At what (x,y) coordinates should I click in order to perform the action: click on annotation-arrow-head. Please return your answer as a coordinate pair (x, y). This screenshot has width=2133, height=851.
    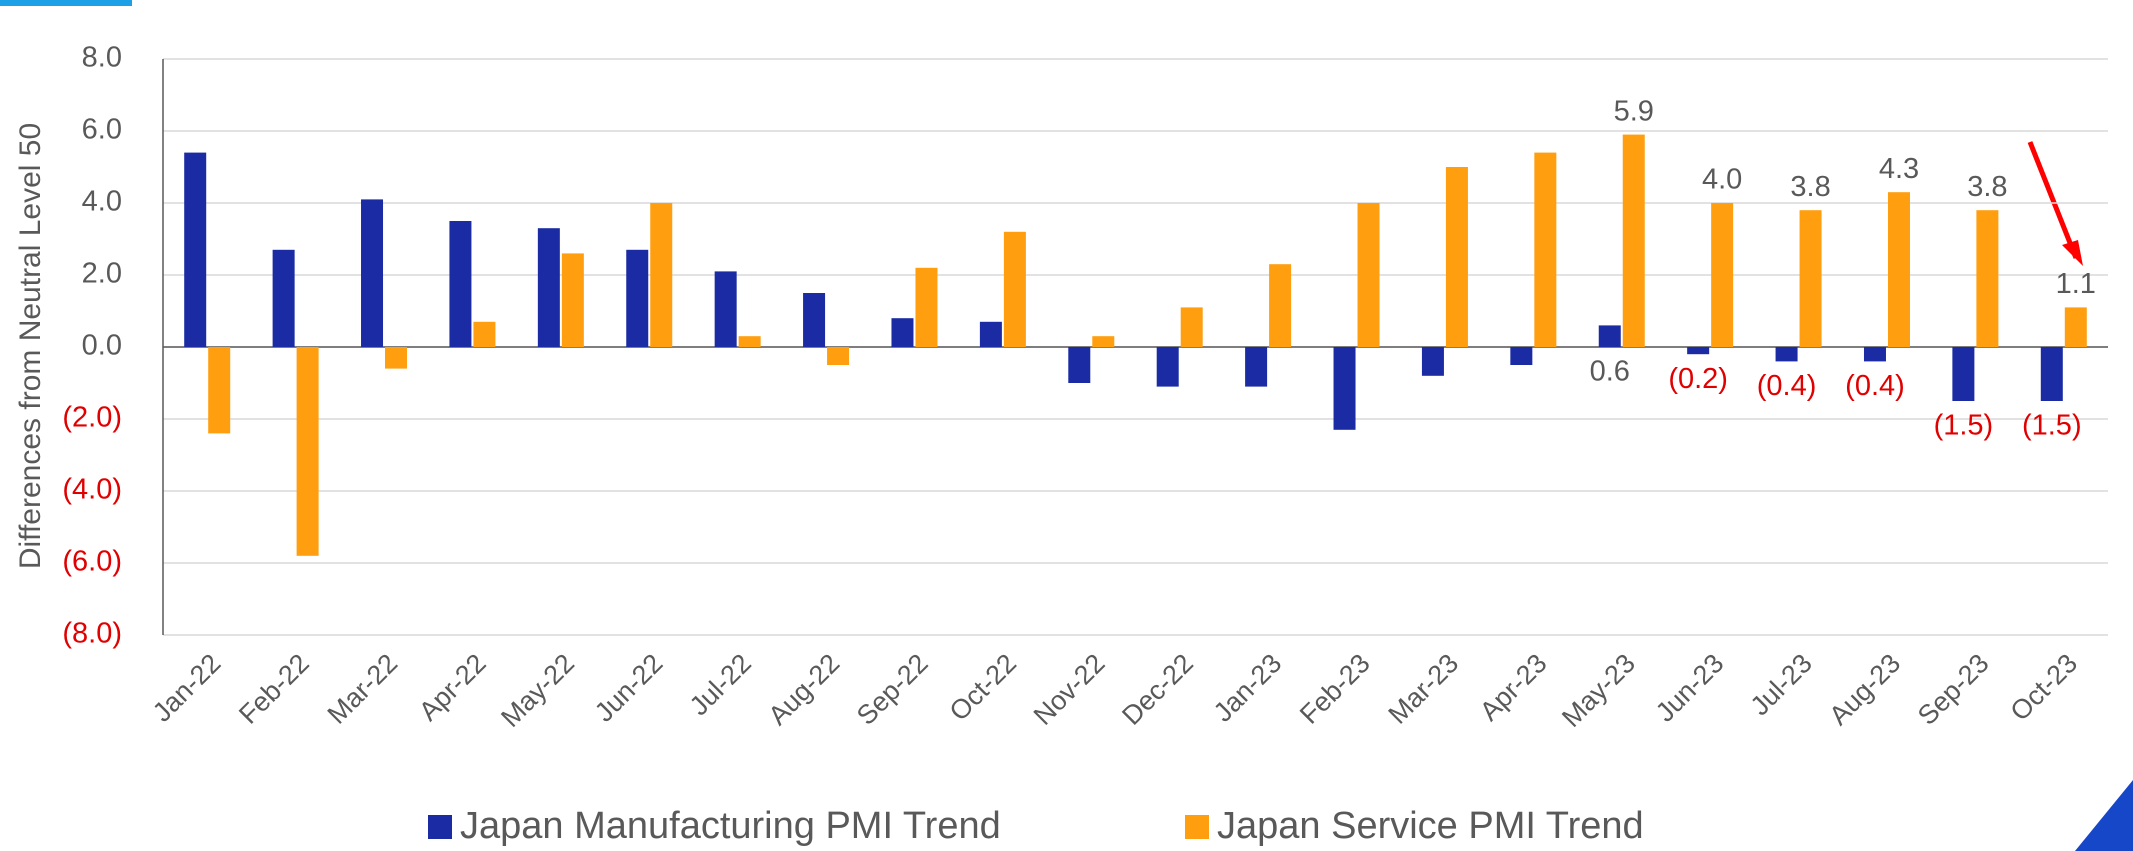
    Looking at the image, I should click on (2072, 253).